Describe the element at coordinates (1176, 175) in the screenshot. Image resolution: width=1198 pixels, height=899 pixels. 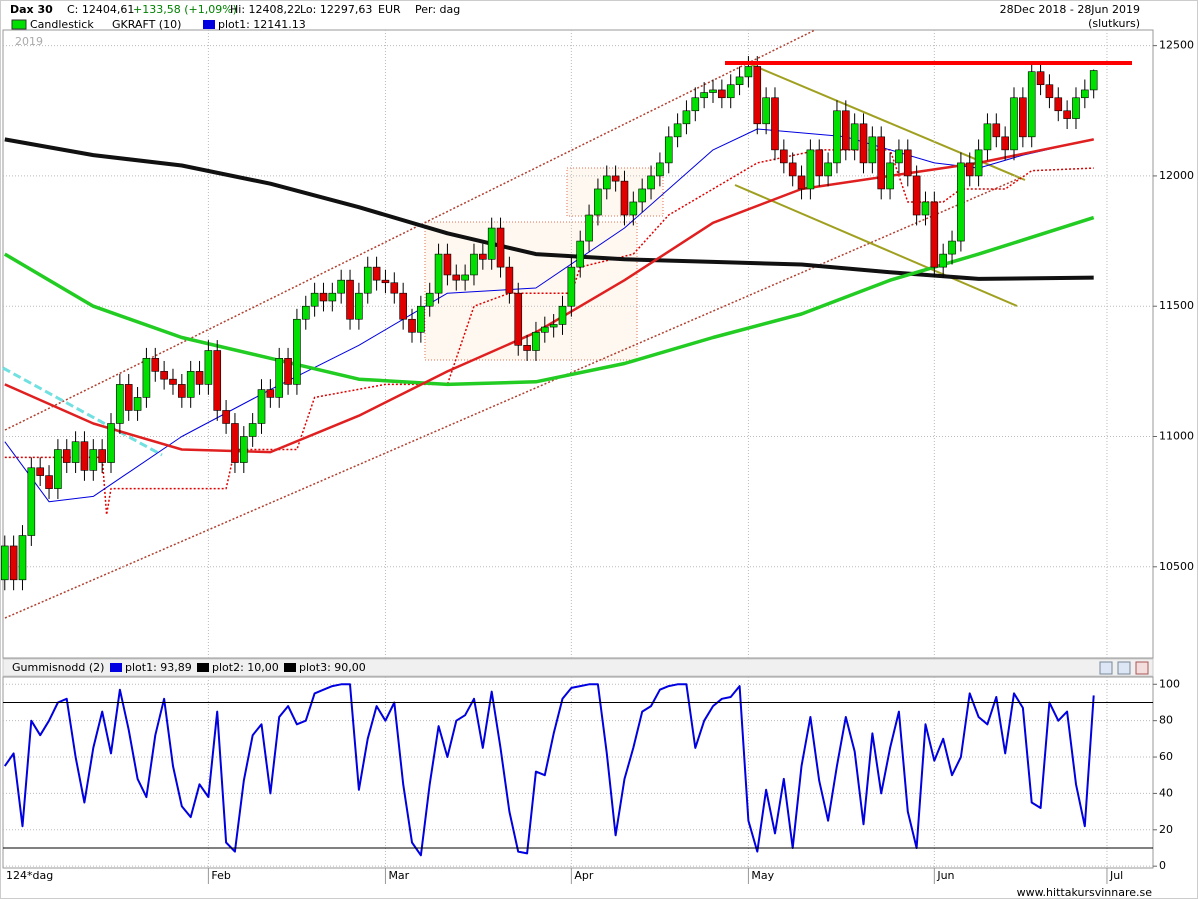
I see `y-tick-label: 12000` at that location.